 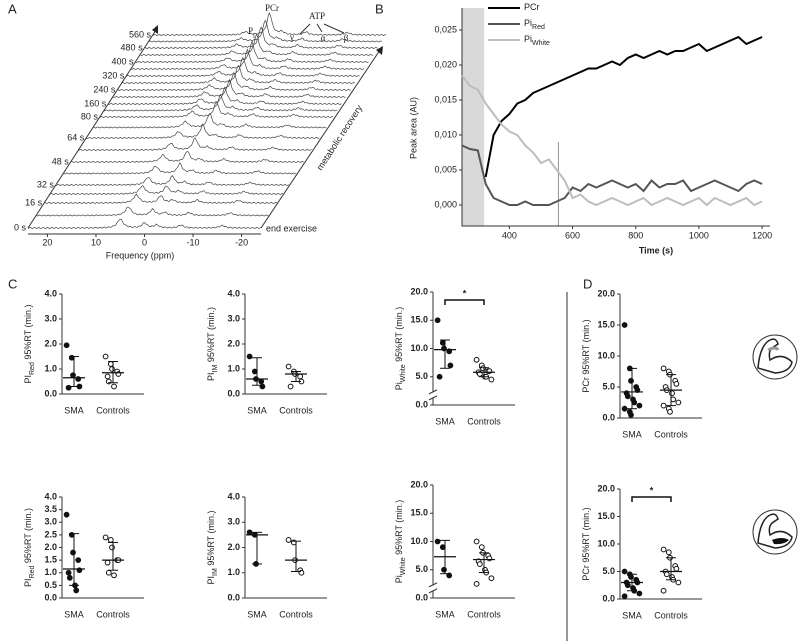 What do you see at coordinates (775, 532) in the screenshot?
I see `icon-arm` at bounding box center [775, 532].